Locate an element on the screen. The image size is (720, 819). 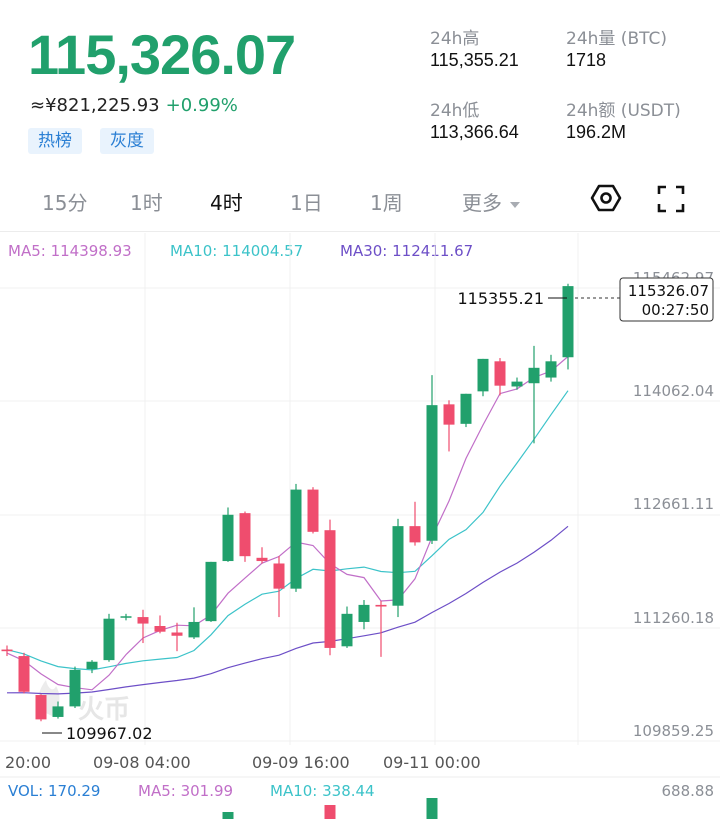
high-marker-label: 115355.21 is located at coordinates (500, 298).